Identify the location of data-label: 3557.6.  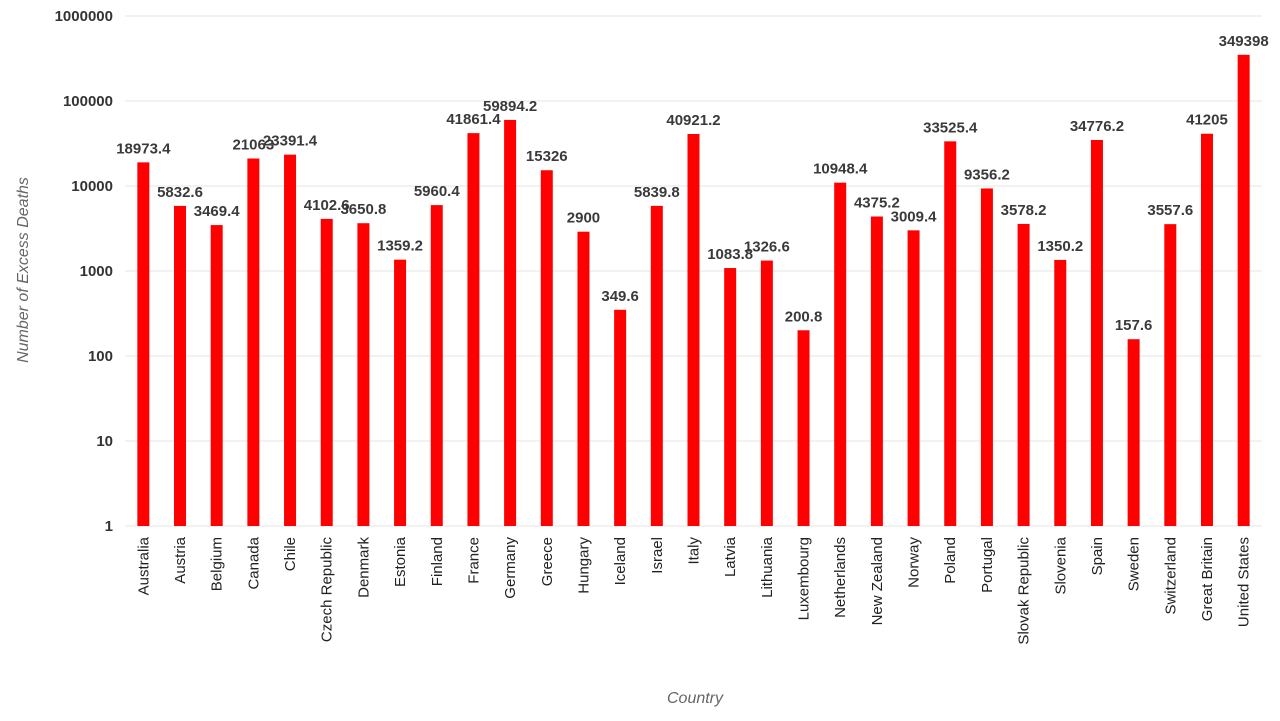
(1170, 210).